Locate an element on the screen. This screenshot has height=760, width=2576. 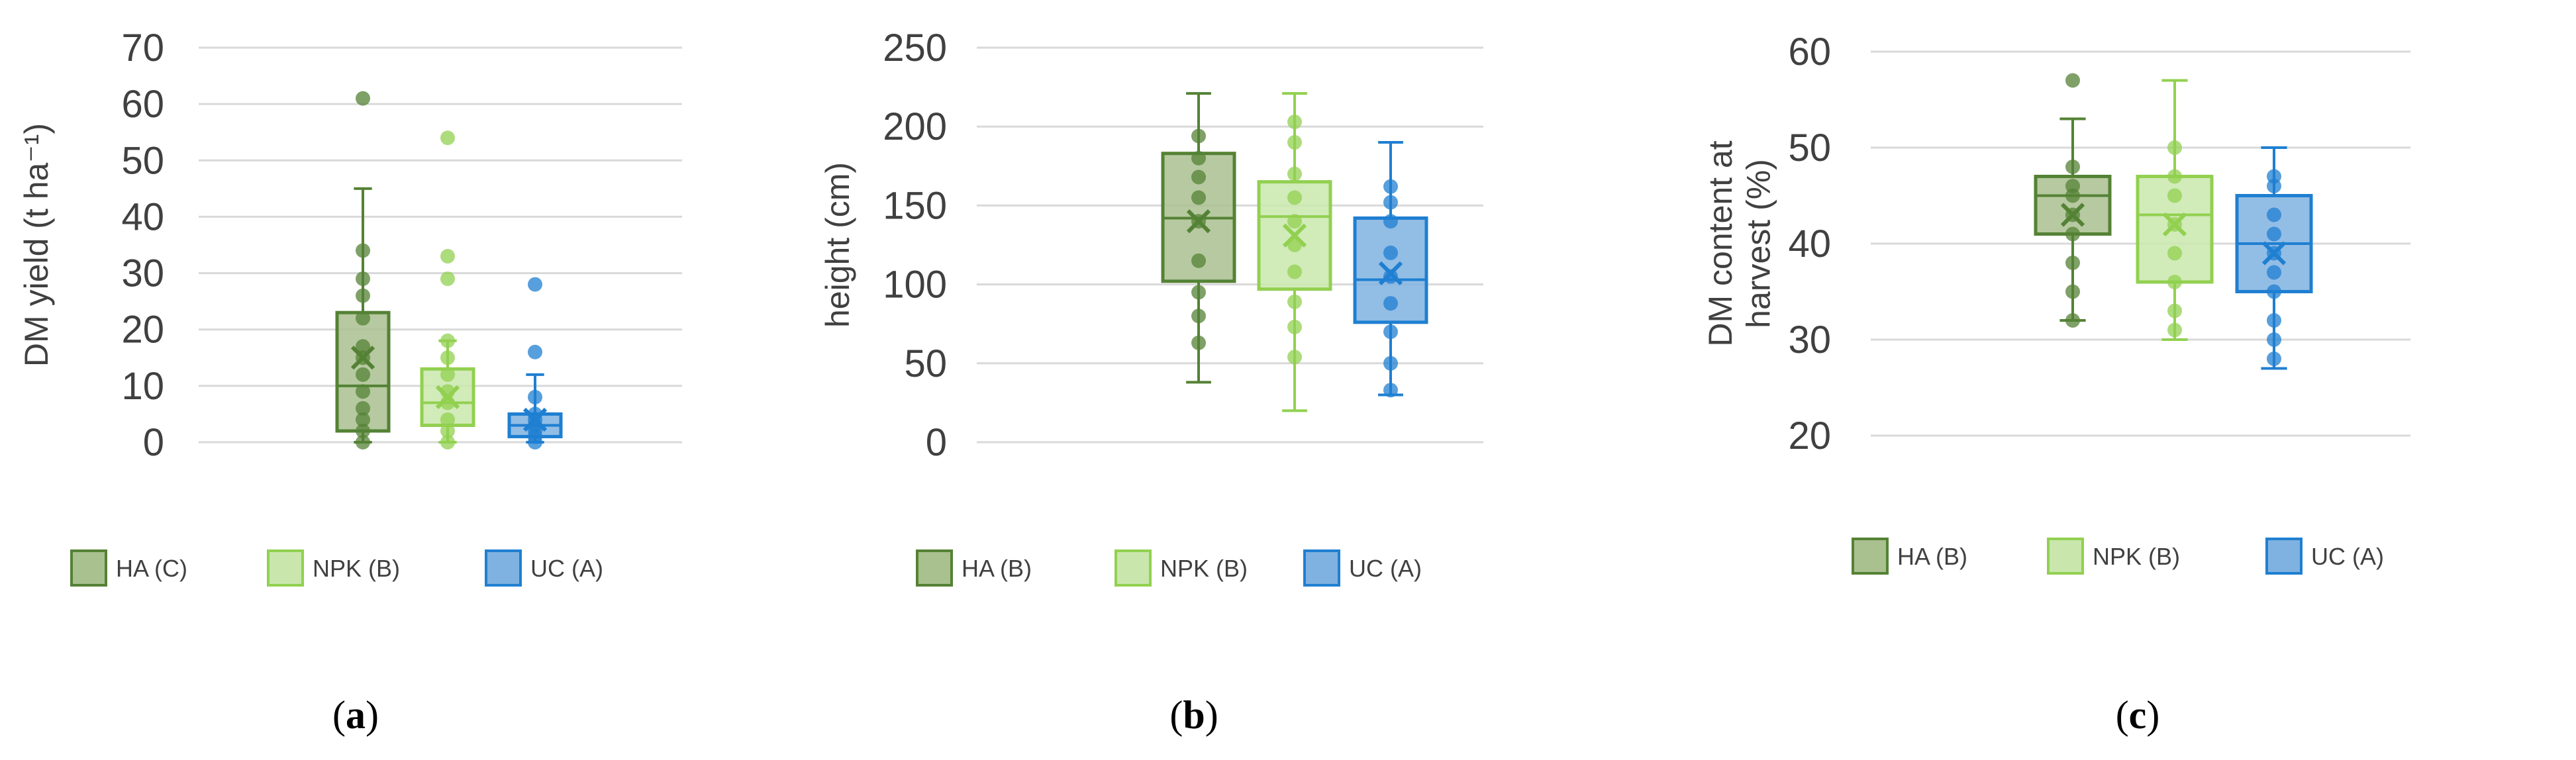
y-axis-label: DM content atharvest (%) is located at coordinates (1739, 243).